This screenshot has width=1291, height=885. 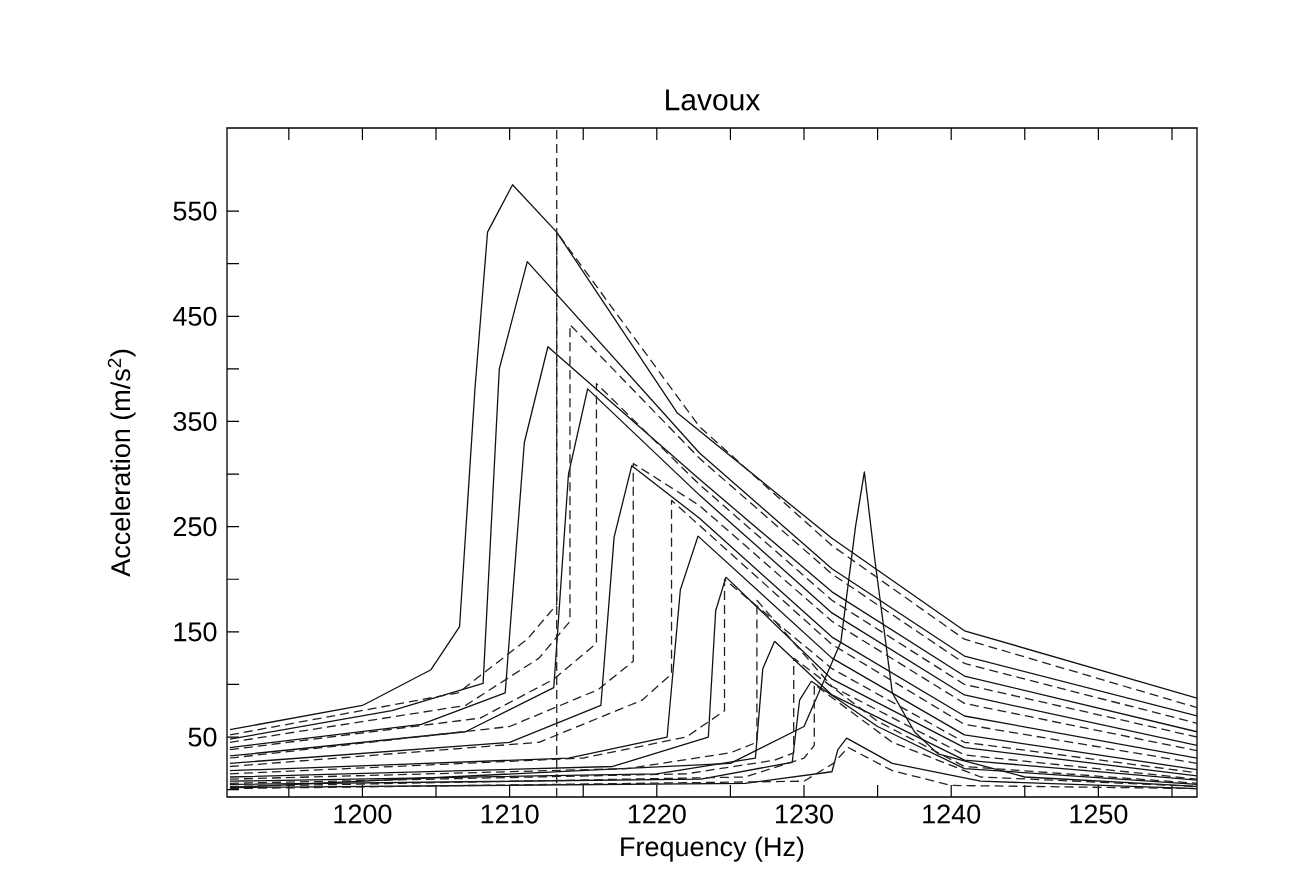 I want to click on x-tick-label: 1200, so click(x=363, y=814).